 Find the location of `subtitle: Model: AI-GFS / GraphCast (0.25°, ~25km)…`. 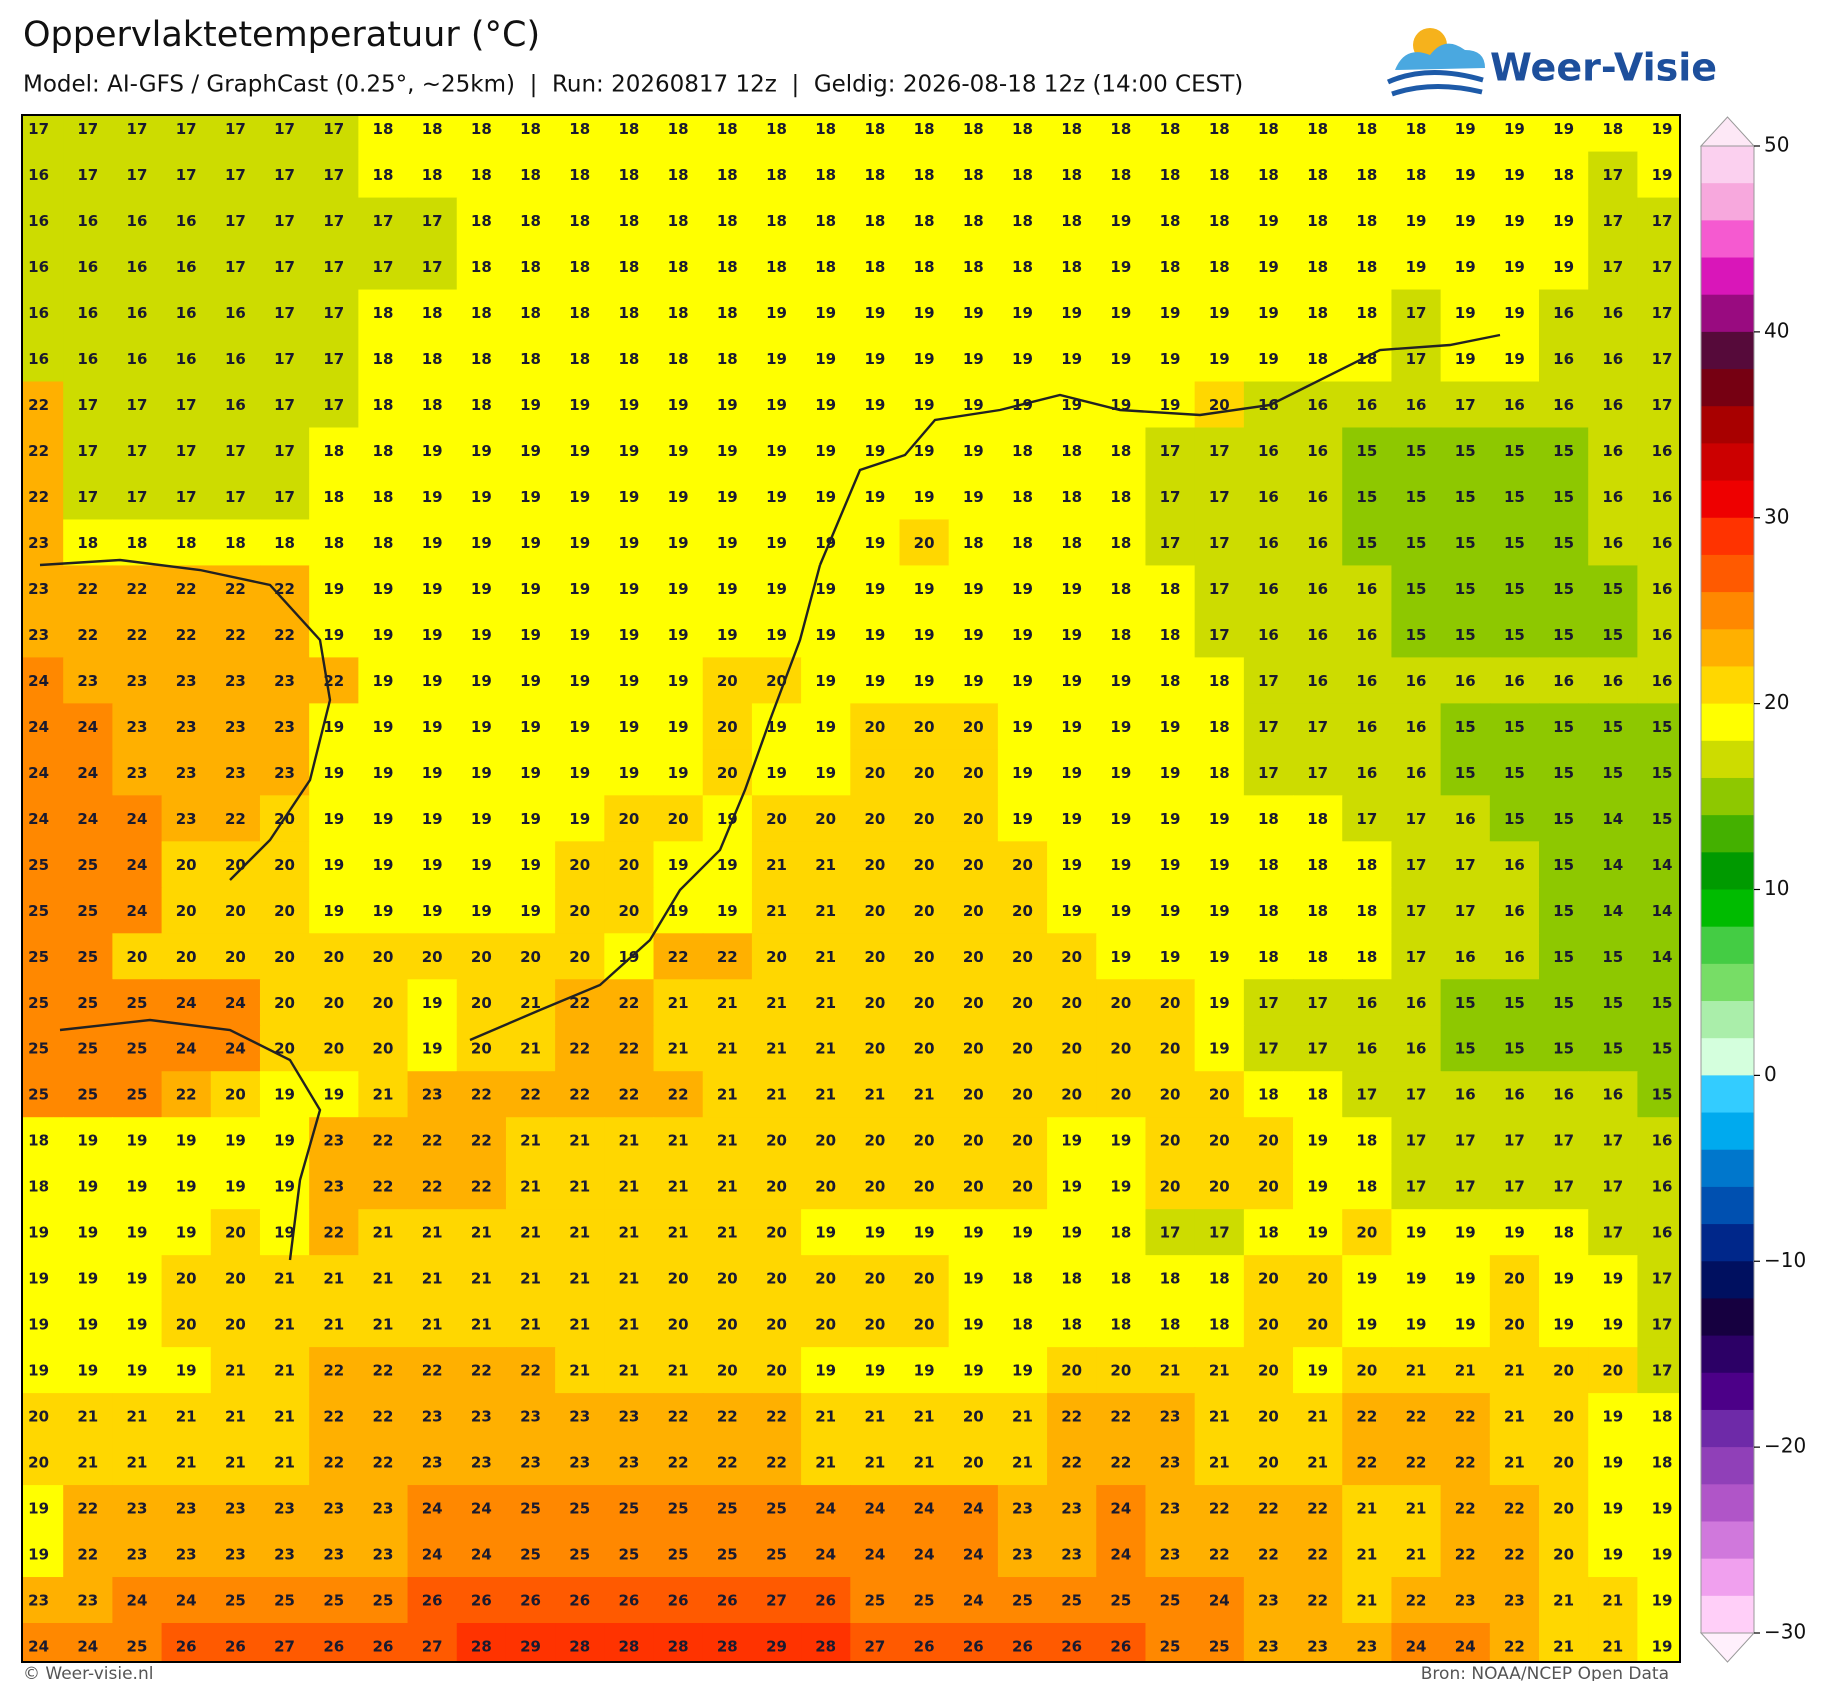

subtitle: Model: AI-GFS / GraphCast (0.25°, ~25km)… is located at coordinates (633, 85).